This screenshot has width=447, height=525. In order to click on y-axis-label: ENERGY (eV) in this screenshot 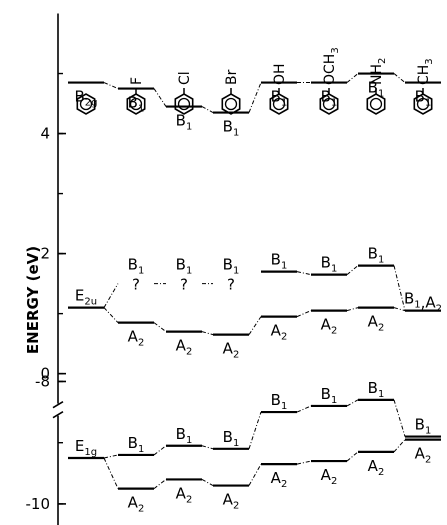, I will do `click(33, 300)`.